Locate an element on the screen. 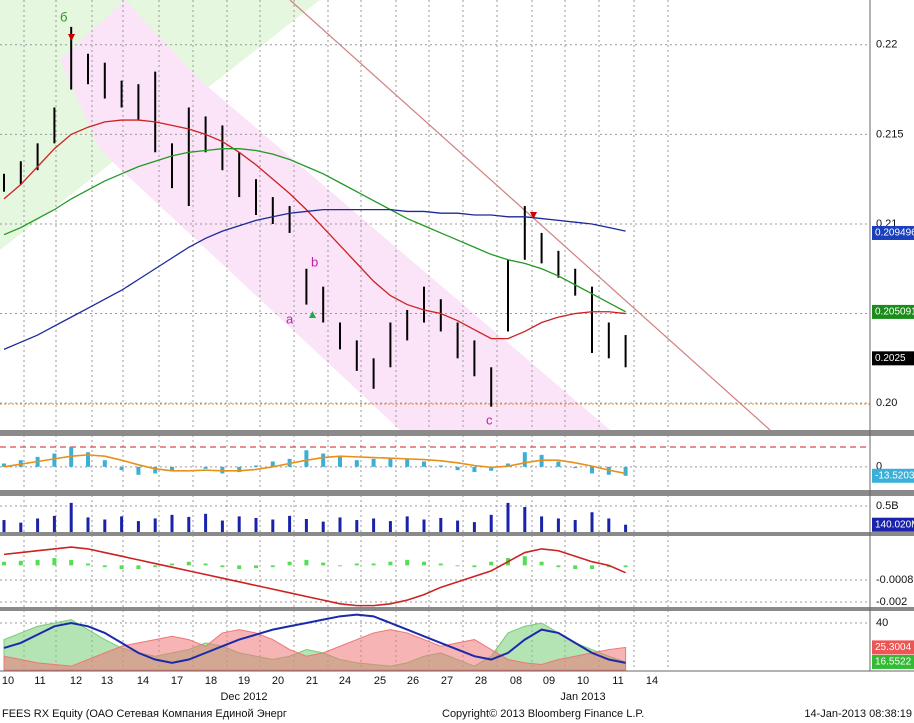  x-tick-label: 08 is located at coordinates (516, 681).